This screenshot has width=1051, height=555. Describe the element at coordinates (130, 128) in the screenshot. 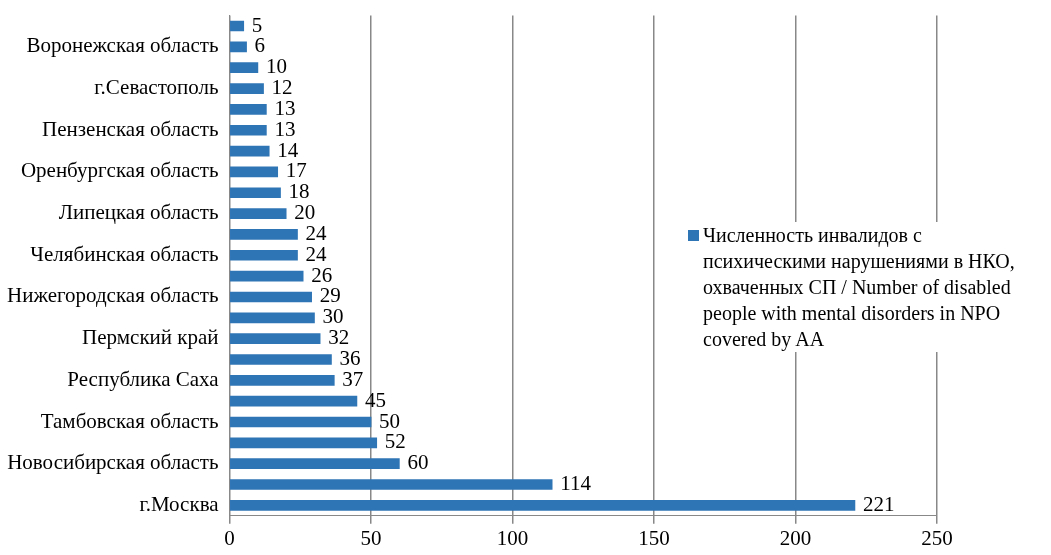

I see `y-tick-label: Пензенская область` at that location.